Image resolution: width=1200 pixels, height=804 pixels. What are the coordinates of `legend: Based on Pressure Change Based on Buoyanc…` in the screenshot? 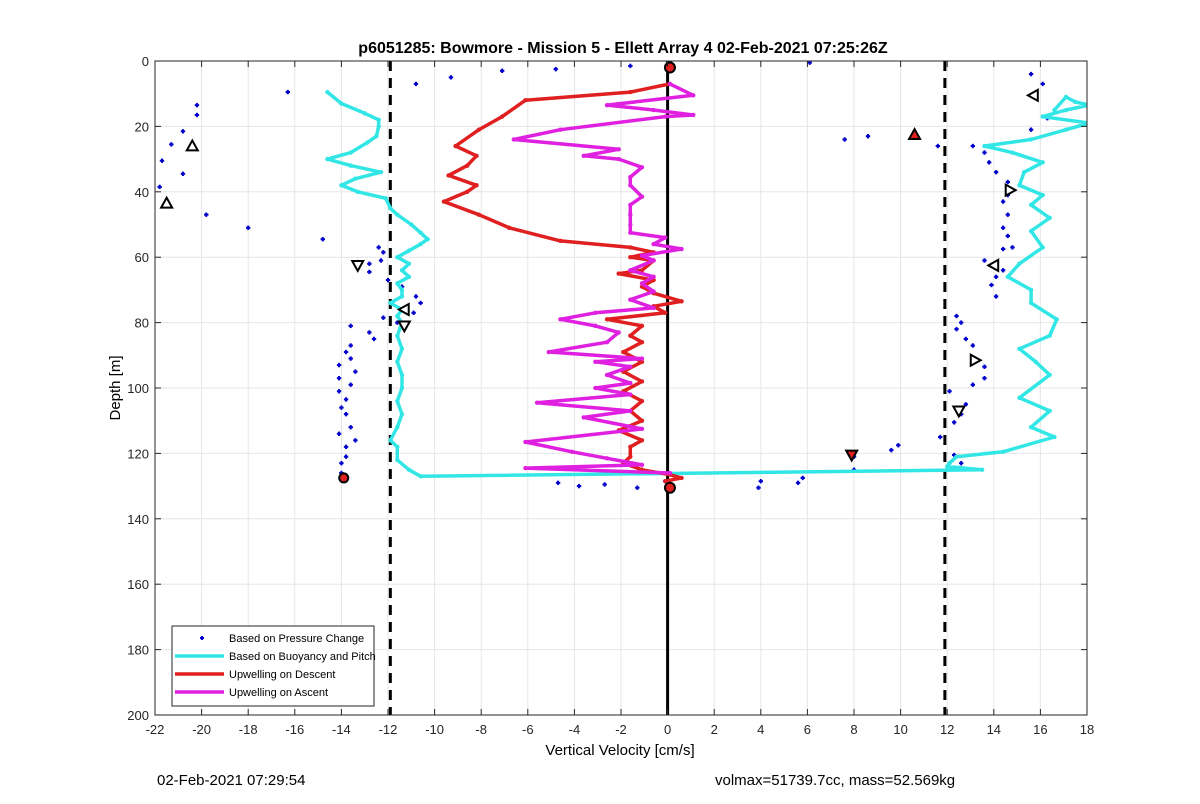 It's located at (273, 666).